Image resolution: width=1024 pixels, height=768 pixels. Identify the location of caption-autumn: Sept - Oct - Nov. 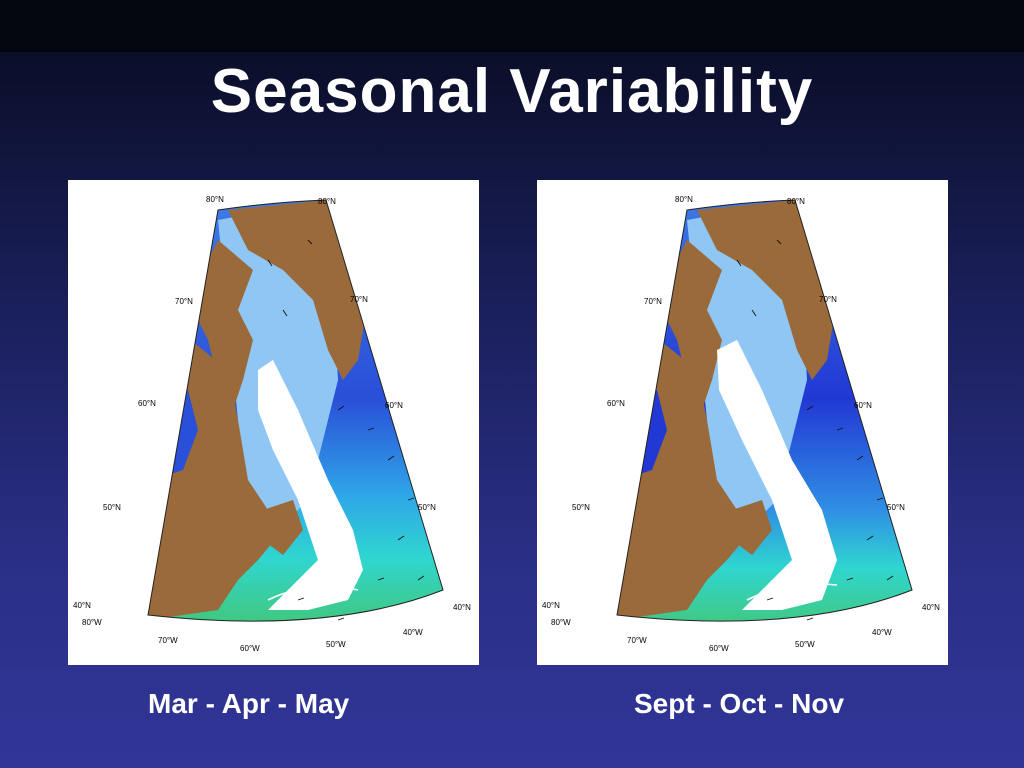
(739, 703).